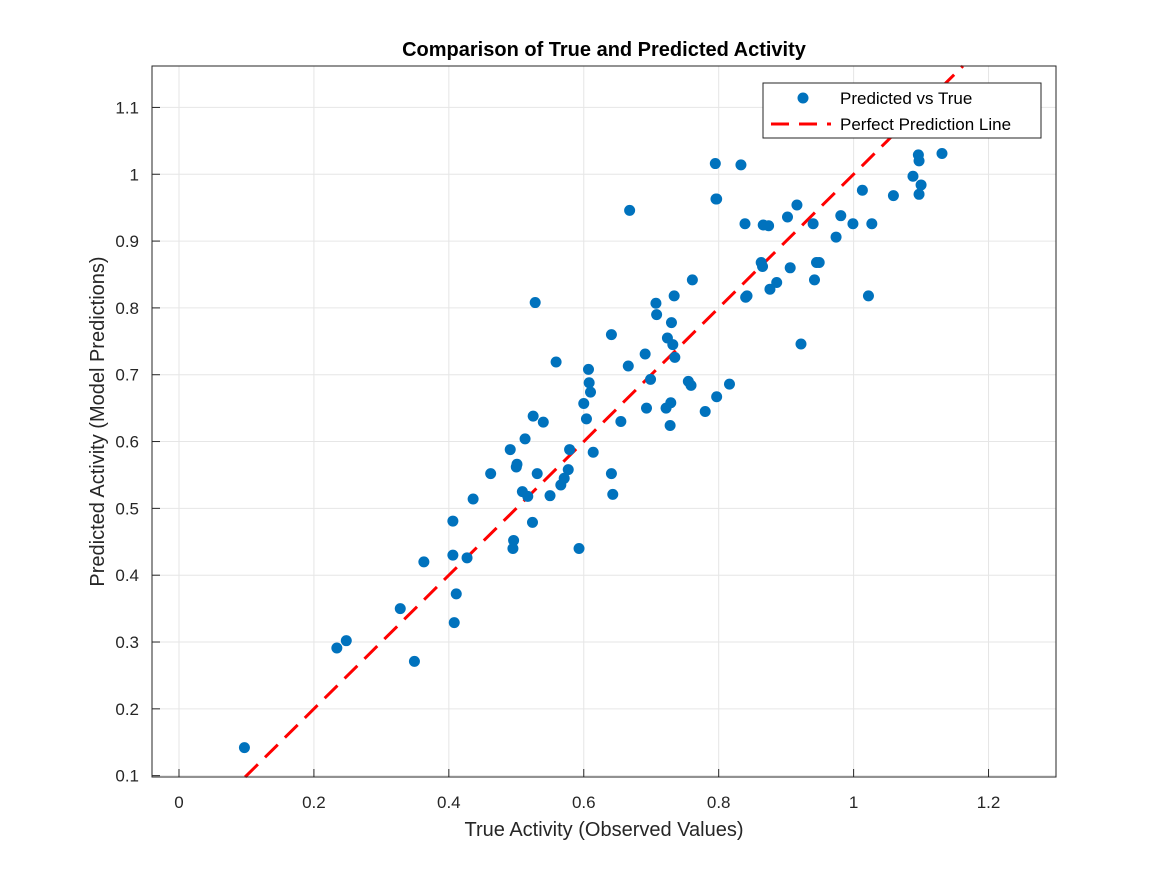  I want to click on y-tick-label: 1.1, so click(127, 107).